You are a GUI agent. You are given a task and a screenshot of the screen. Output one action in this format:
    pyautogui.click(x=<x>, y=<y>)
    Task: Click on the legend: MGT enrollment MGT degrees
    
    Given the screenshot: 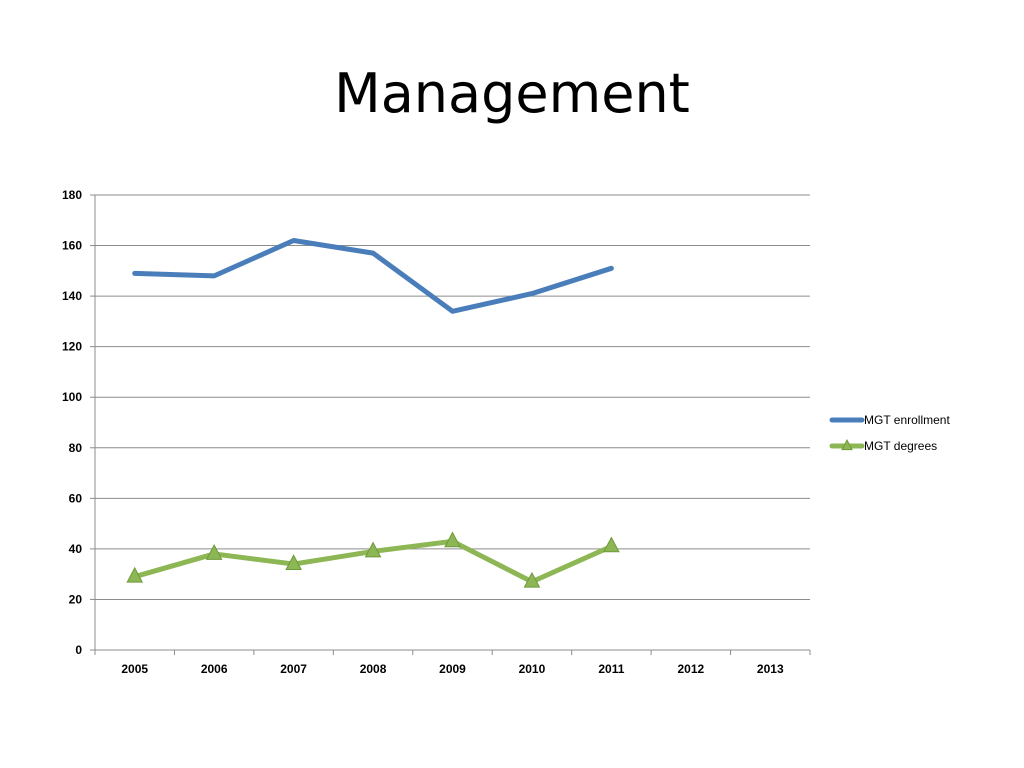 What is the action you would take?
    pyautogui.click(x=889, y=433)
    